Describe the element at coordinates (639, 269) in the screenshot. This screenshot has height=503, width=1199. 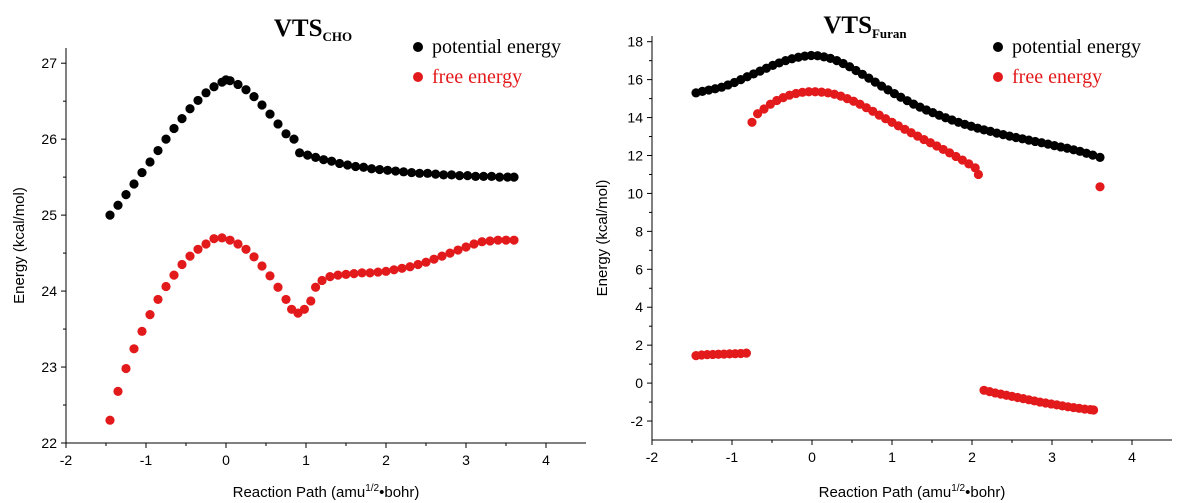
I see `y-tick-label: 6` at that location.